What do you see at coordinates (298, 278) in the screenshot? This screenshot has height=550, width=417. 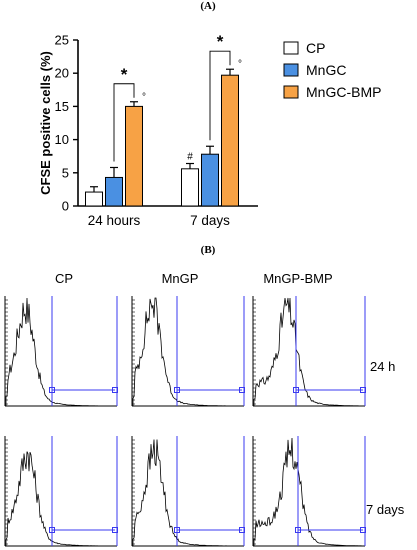 I see `flow-column-title-mngp-bmp: MnGP-BMP` at bounding box center [298, 278].